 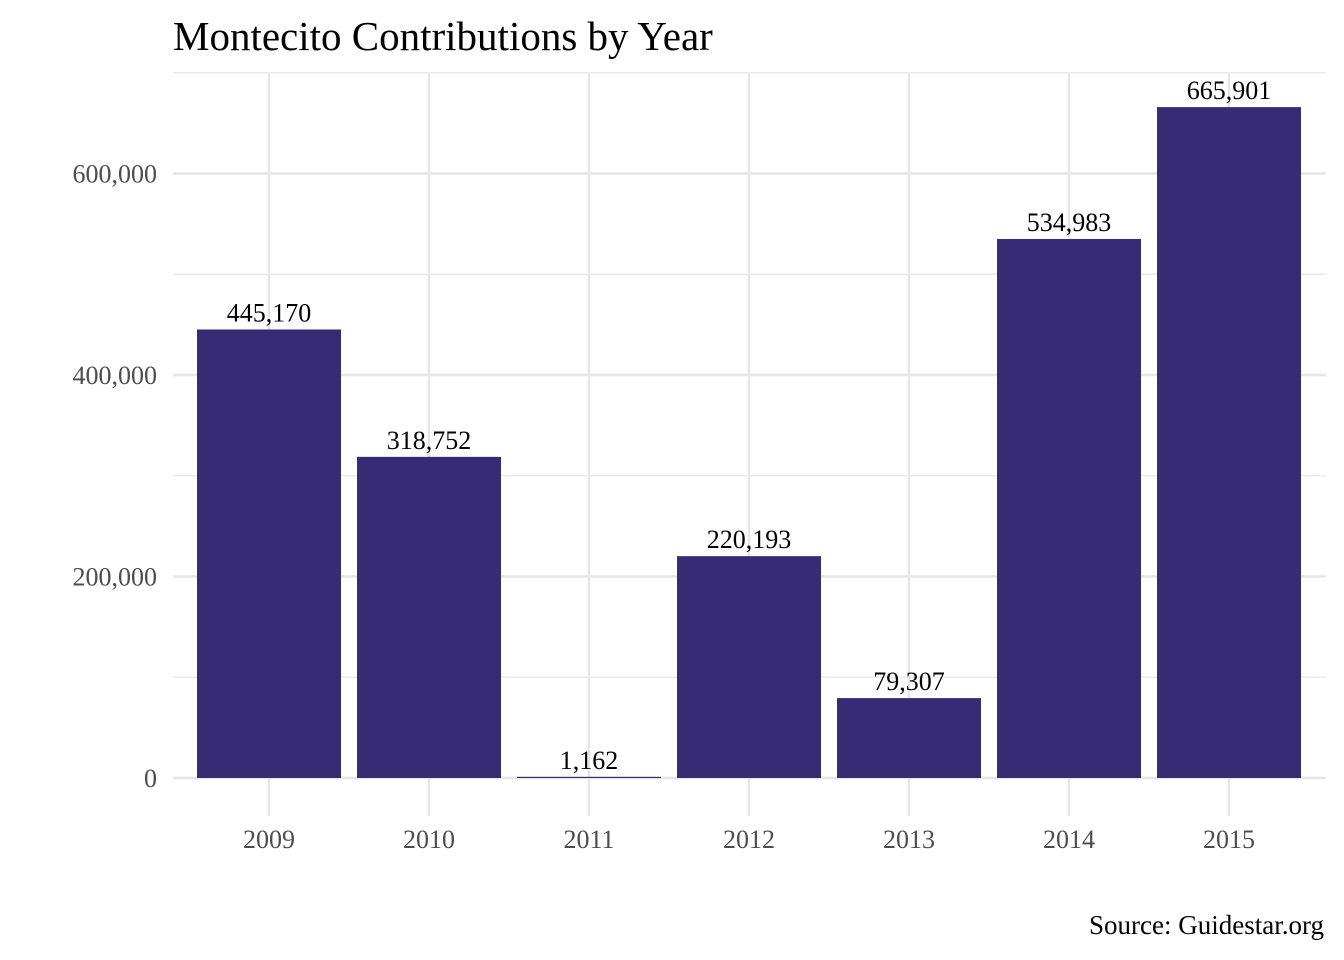 I want to click on bar-2012, so click(x=749, y=667).